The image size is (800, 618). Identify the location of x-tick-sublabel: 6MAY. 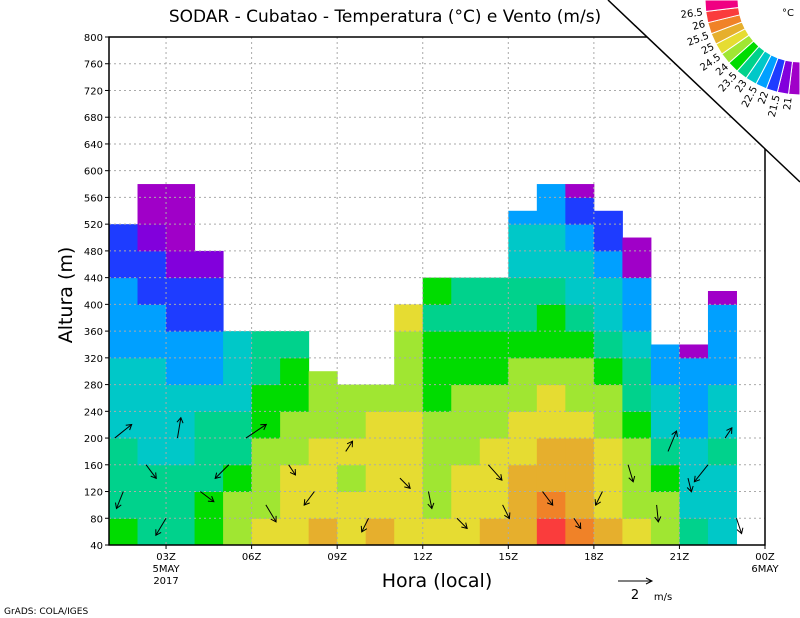
(765, 569).